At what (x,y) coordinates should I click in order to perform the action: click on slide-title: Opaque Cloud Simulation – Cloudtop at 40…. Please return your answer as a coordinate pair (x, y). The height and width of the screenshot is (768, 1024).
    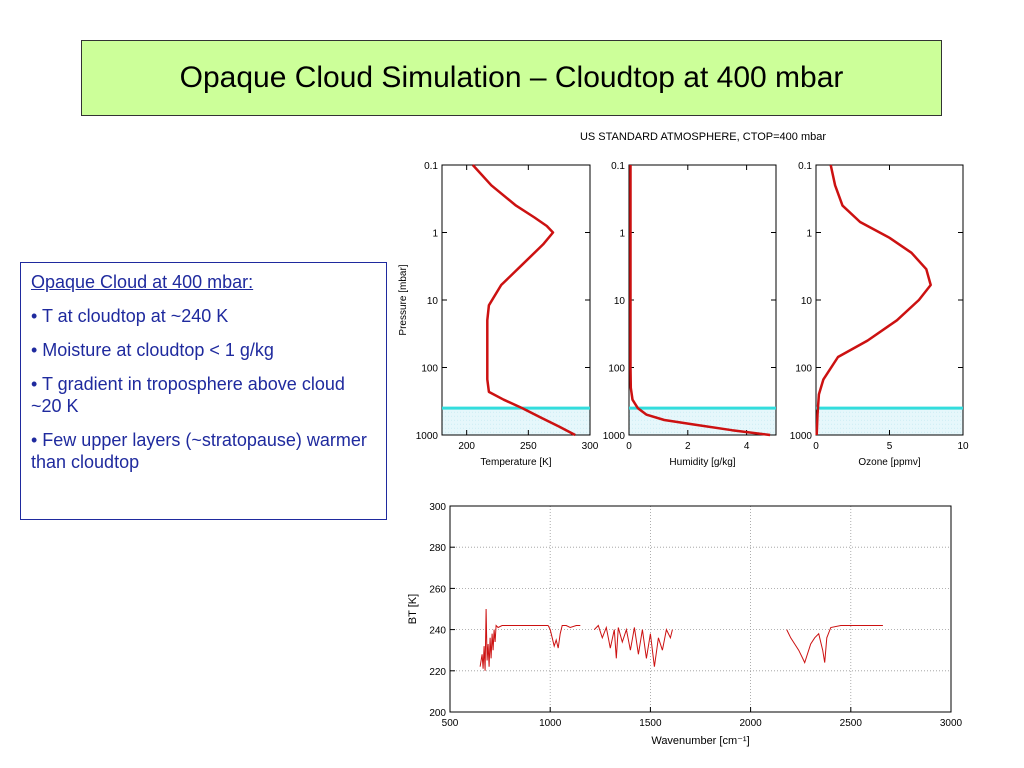
    Looking at the image, I should click on (511, 77).